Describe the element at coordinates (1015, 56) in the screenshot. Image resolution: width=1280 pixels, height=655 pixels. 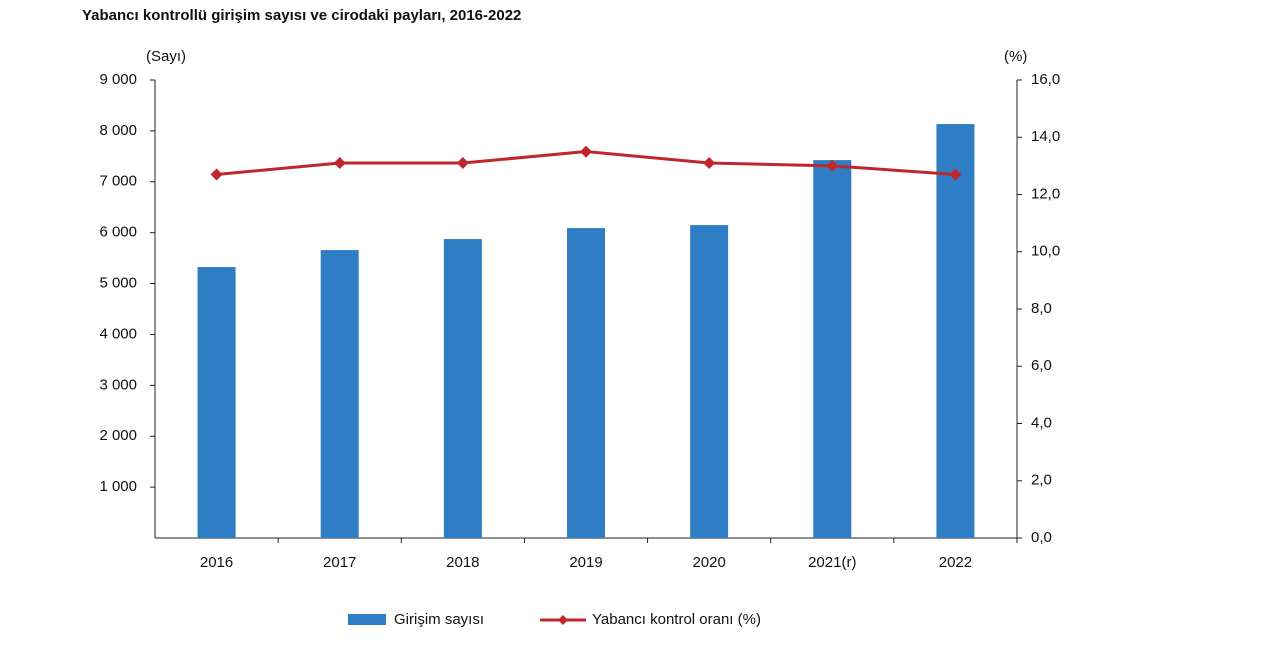
I see `y2-axis-label: (%)` at that location.